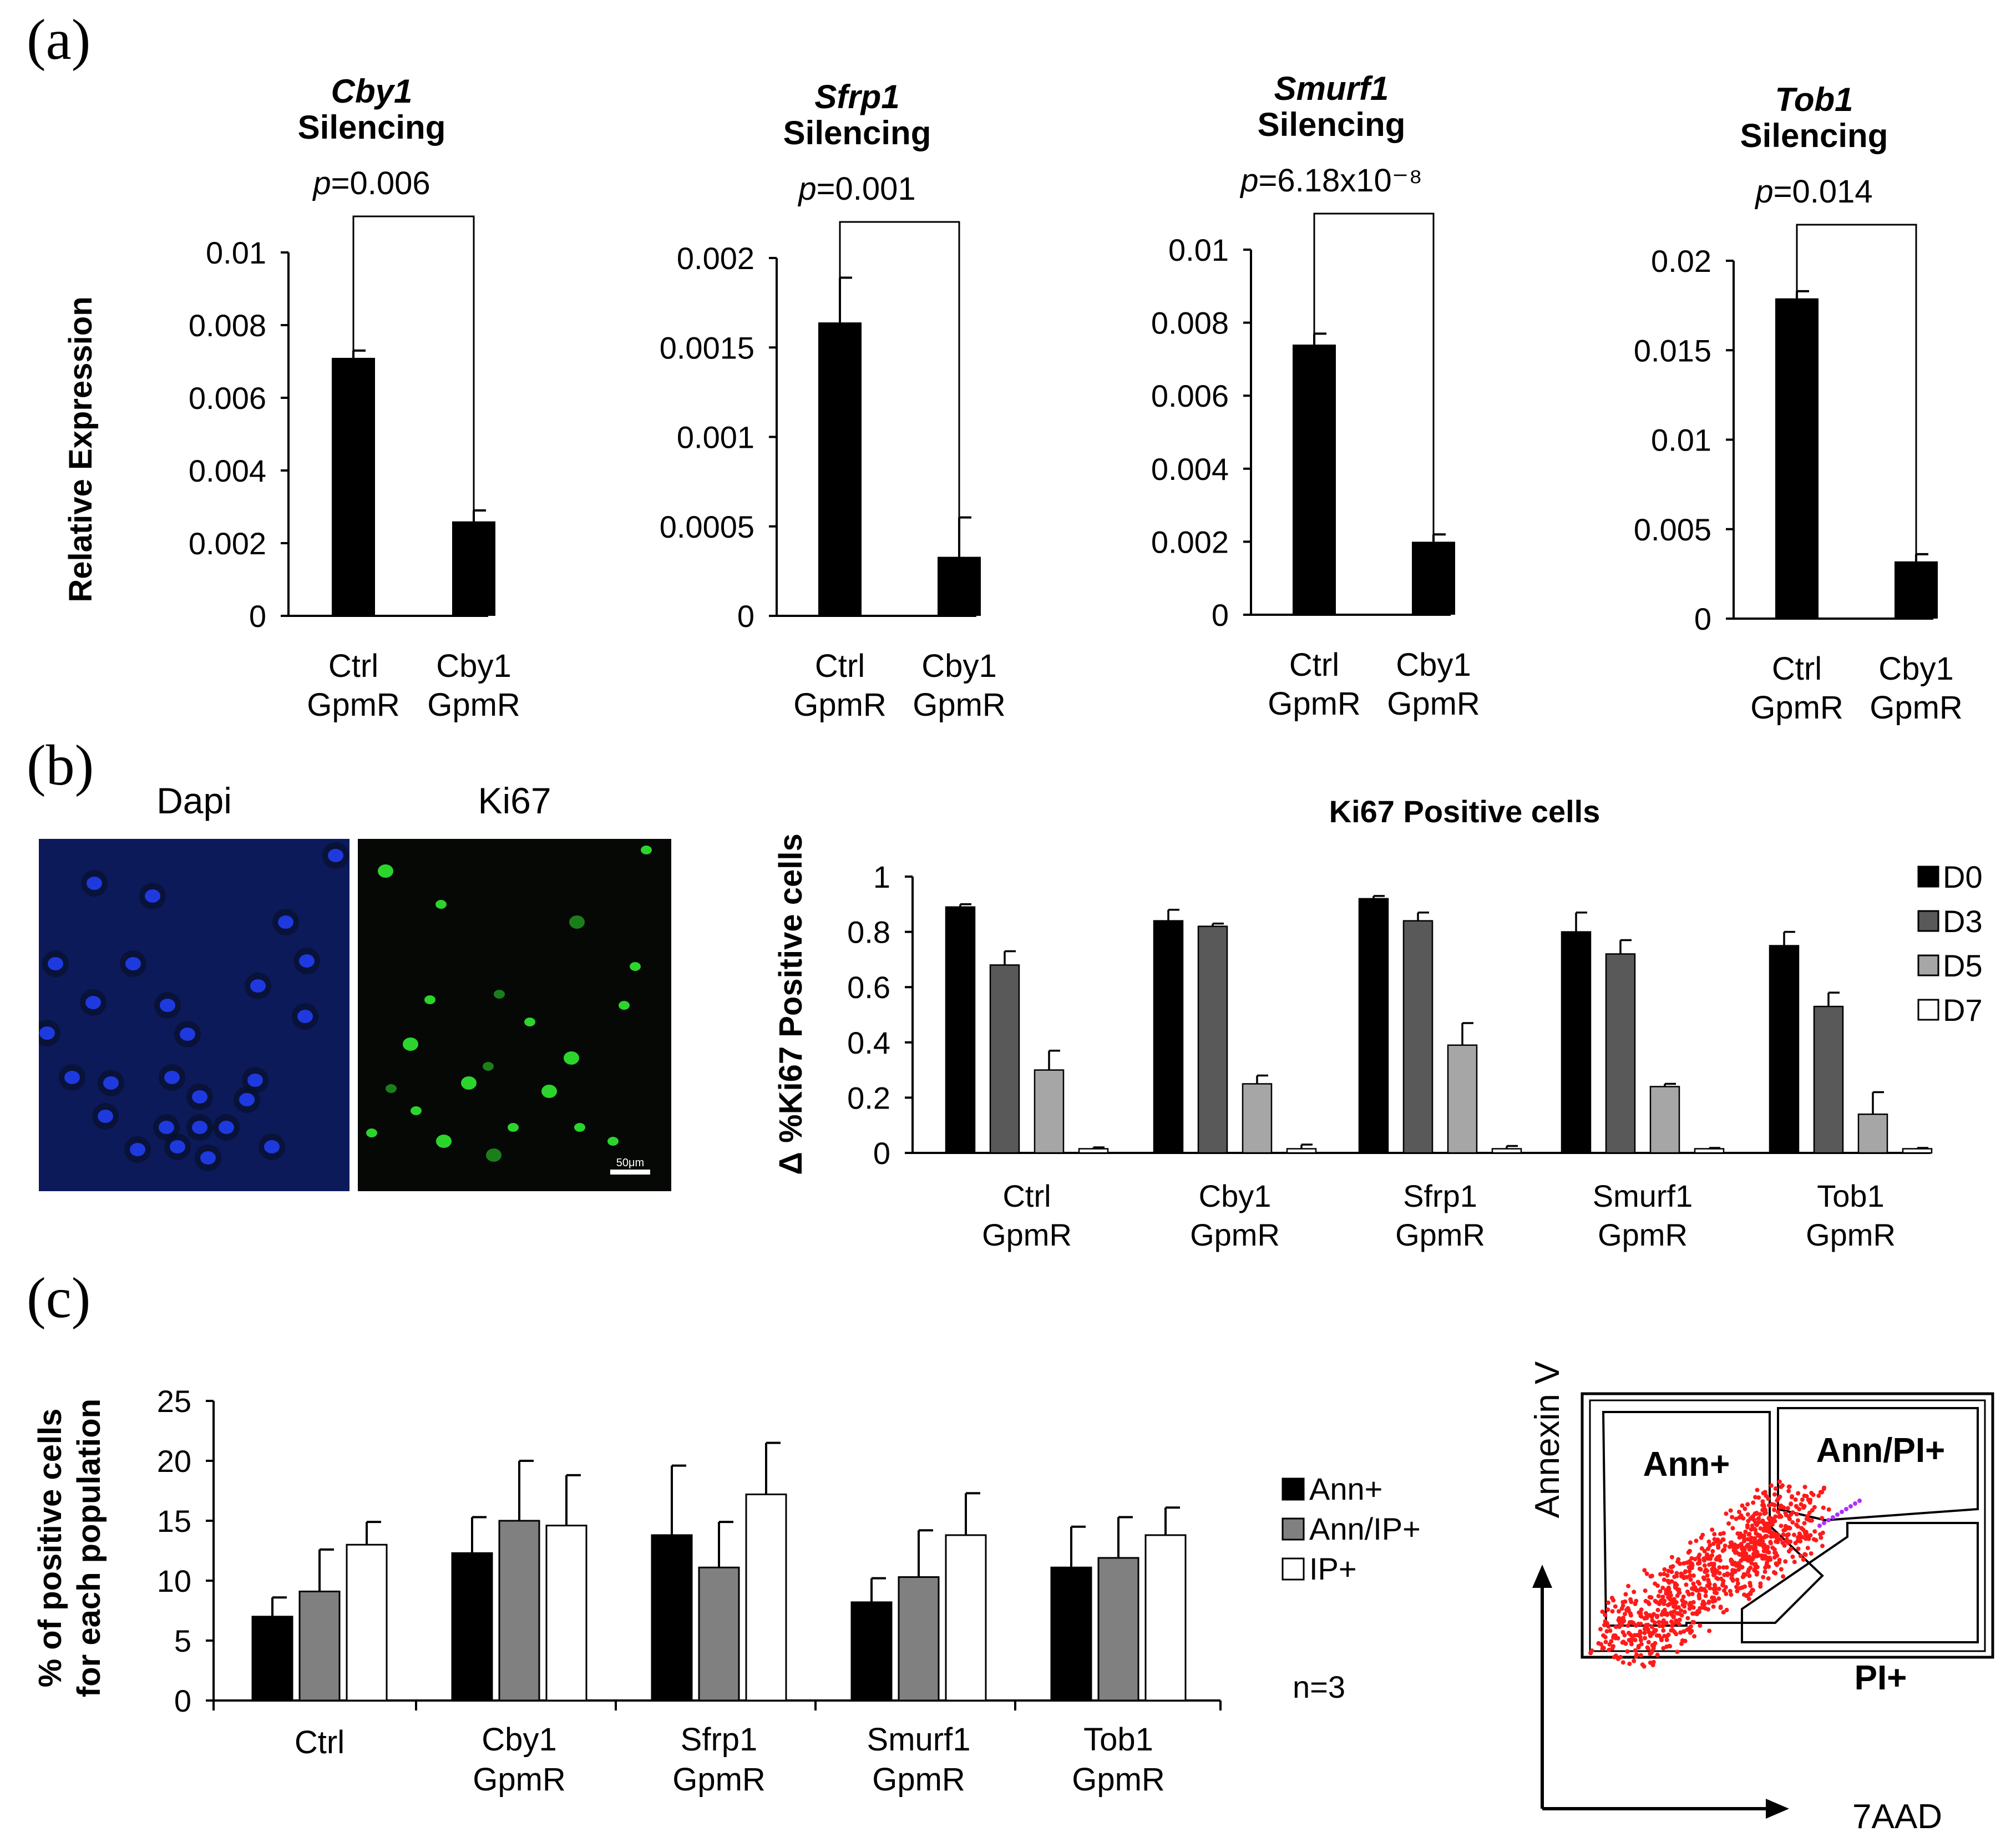 This screenshot has width=2016, height=1832. I want to click on gate-annpi-outline, so click(1878, 1464).